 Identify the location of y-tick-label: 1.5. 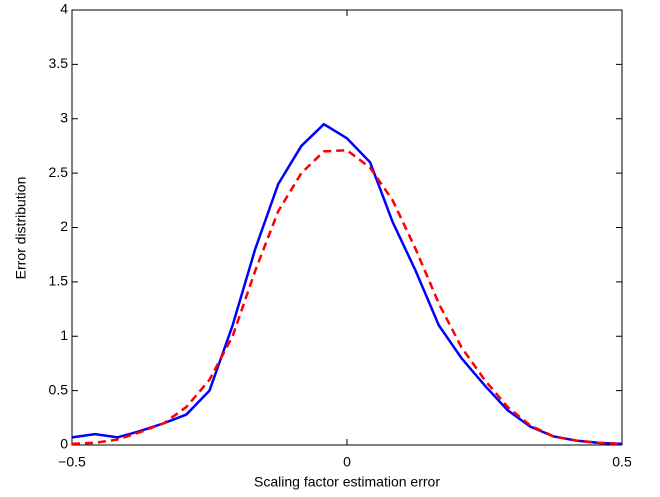
(59, 281).